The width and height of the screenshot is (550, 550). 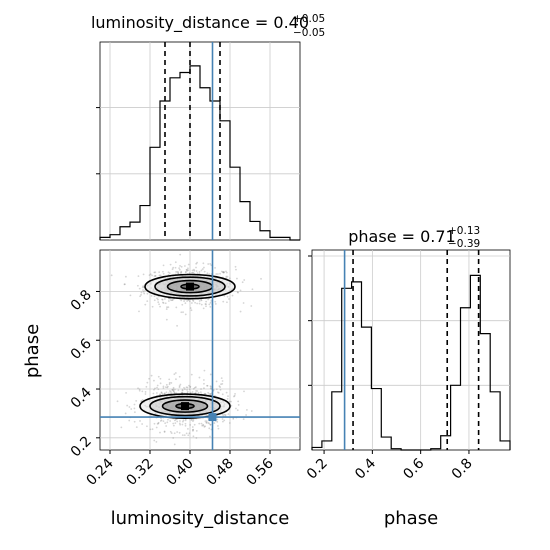 What do you see at coordinates (200, 141) in the screenshot?
I see `panel-frame` at bounding box center [200, 141].